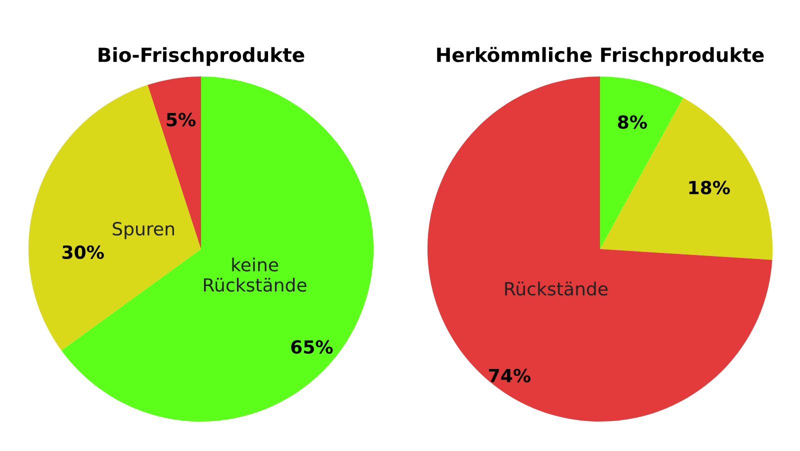  What do you see at coordinates (143, 231) in the screenshot?
I see `slice-label: Spuren` at bounding box center [143, 231].